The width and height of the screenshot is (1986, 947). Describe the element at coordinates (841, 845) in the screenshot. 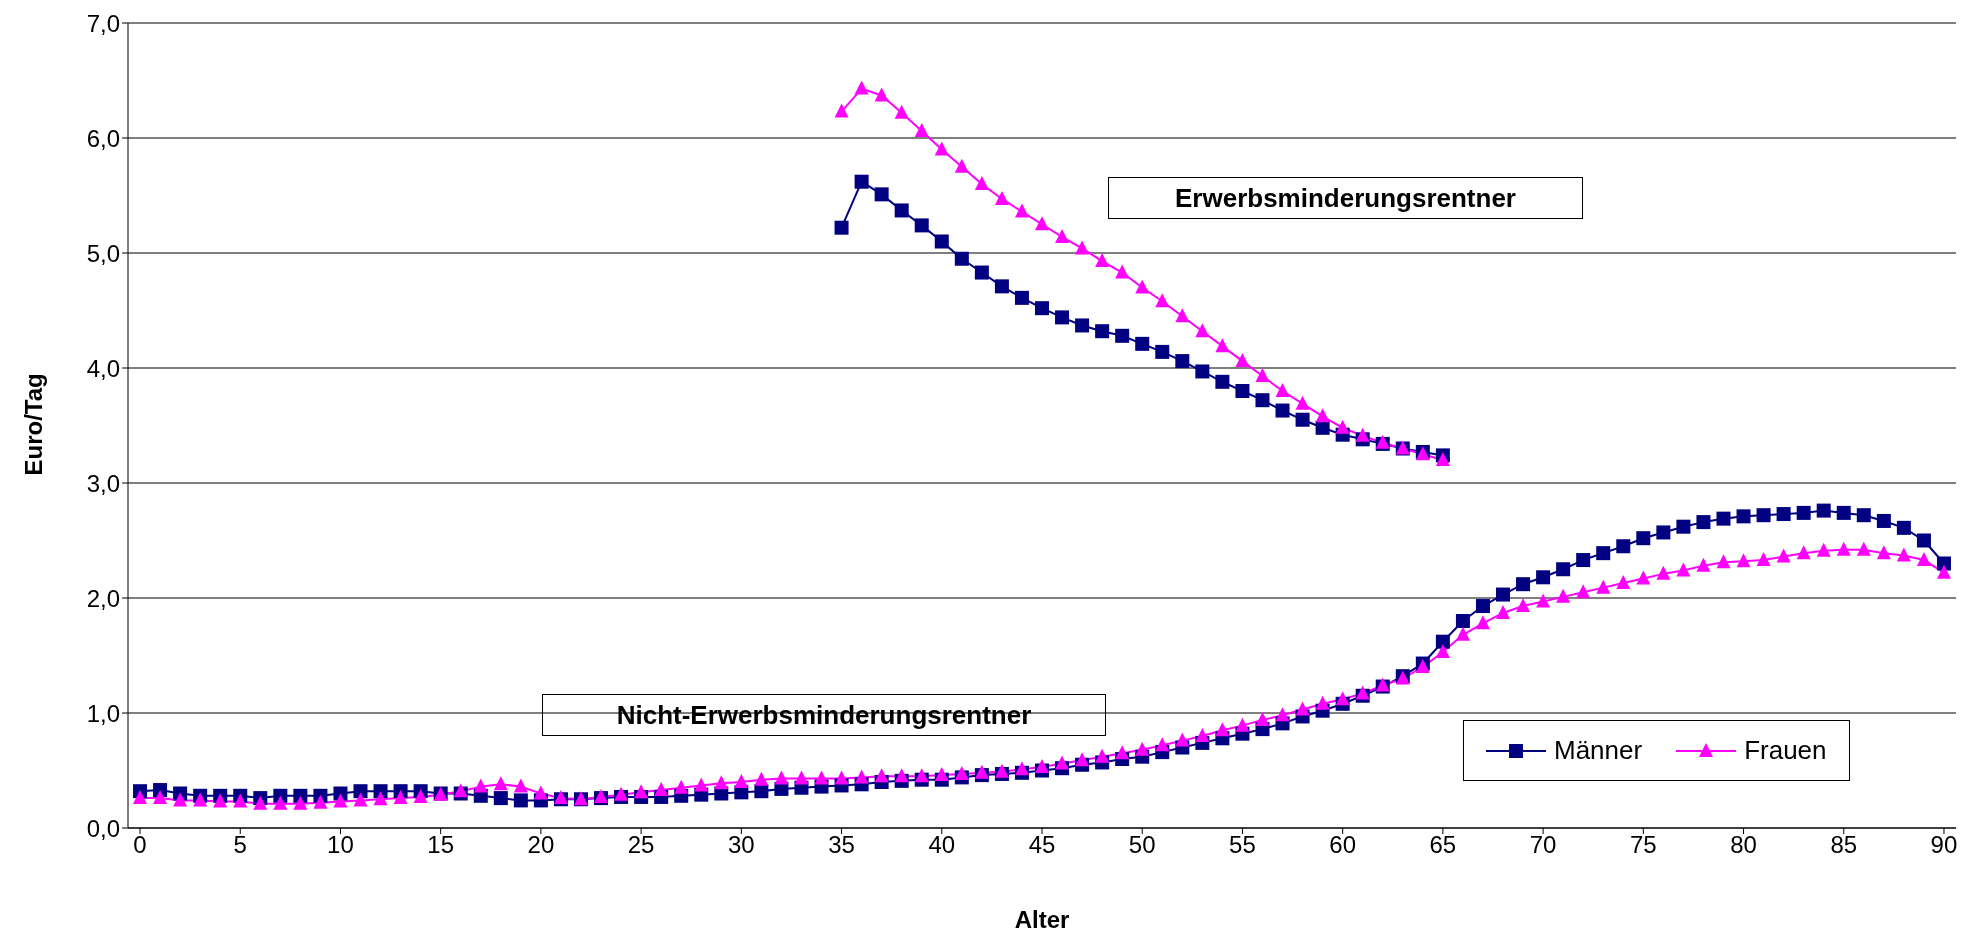

I see `x-tick-label: 35` at that location.